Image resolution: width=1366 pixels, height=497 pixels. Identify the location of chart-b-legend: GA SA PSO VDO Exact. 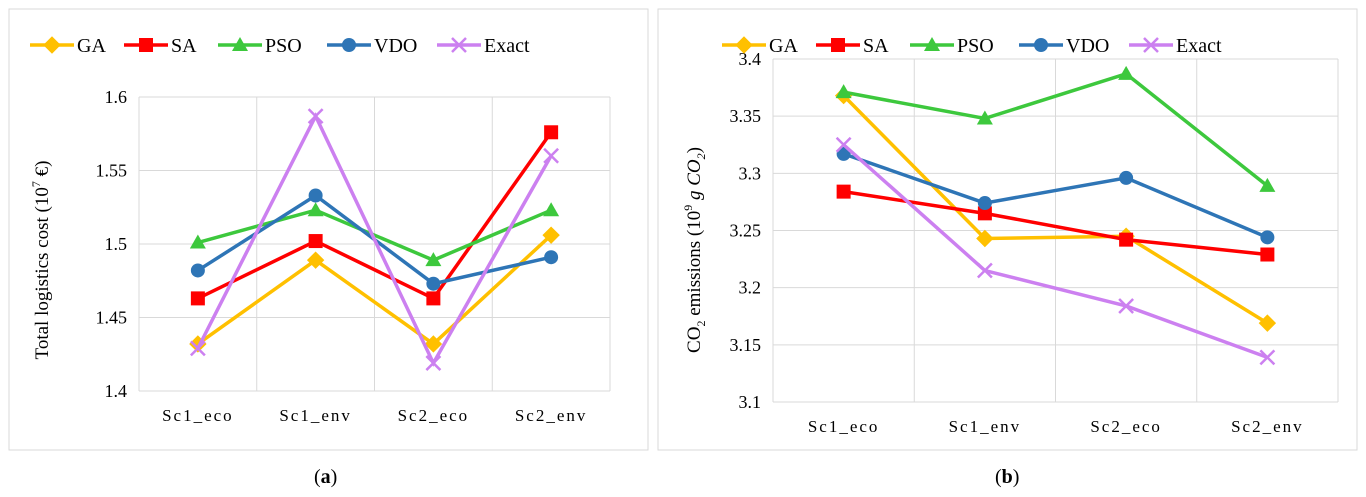
(972, 46).